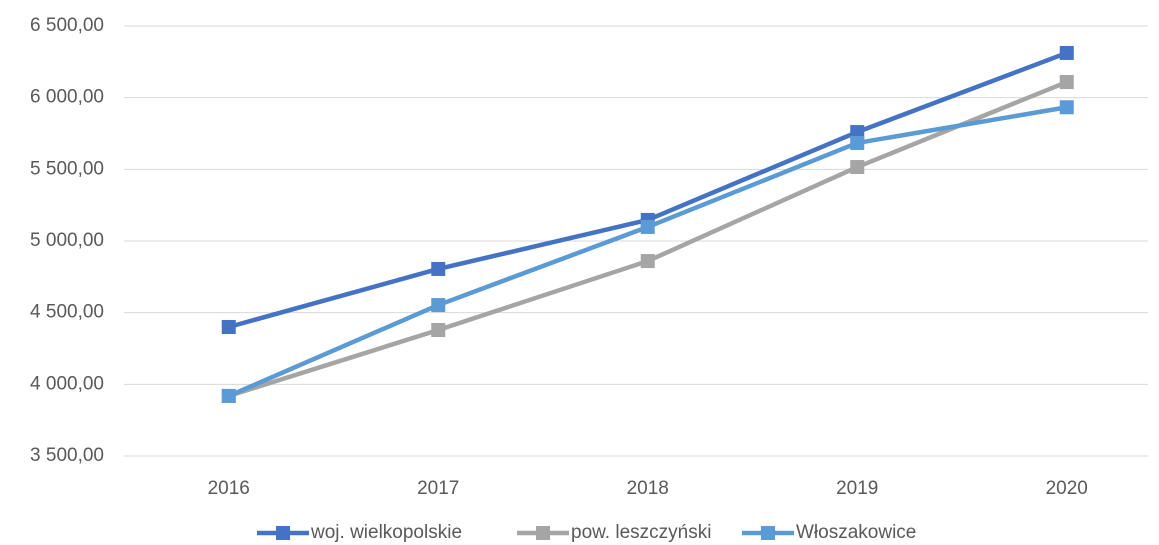 This screenshot has width=1159, height=545. I want to click on y-tick-label: 5 000,00, so click(67, 240).